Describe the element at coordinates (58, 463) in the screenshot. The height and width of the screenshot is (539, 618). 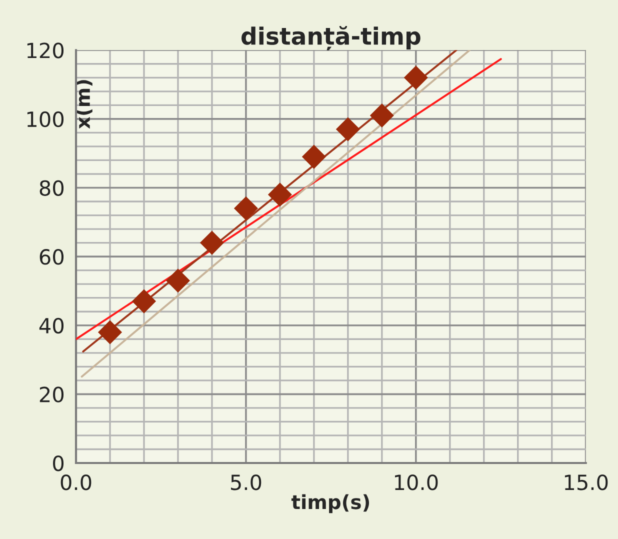
I see `y-tick-label: 0` at that location.